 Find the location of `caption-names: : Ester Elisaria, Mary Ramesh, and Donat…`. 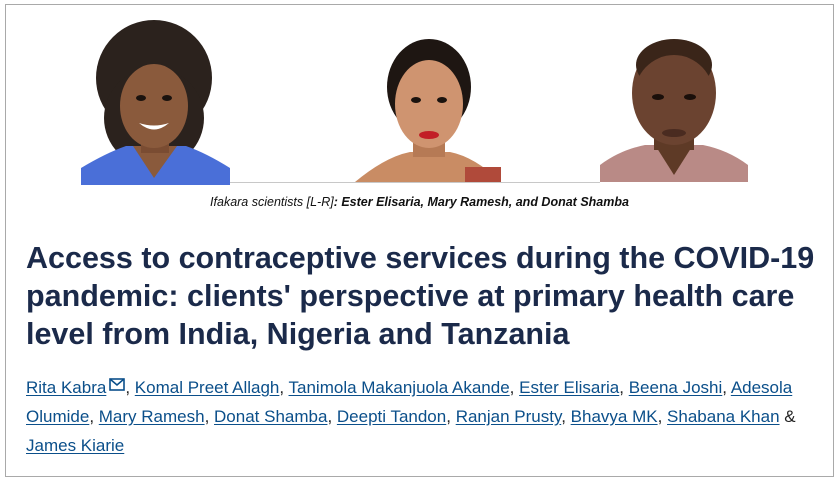

caption-names: : Ester Elisaria, Mary Ramesh, and Donat… is located at coordinates (481, 202).